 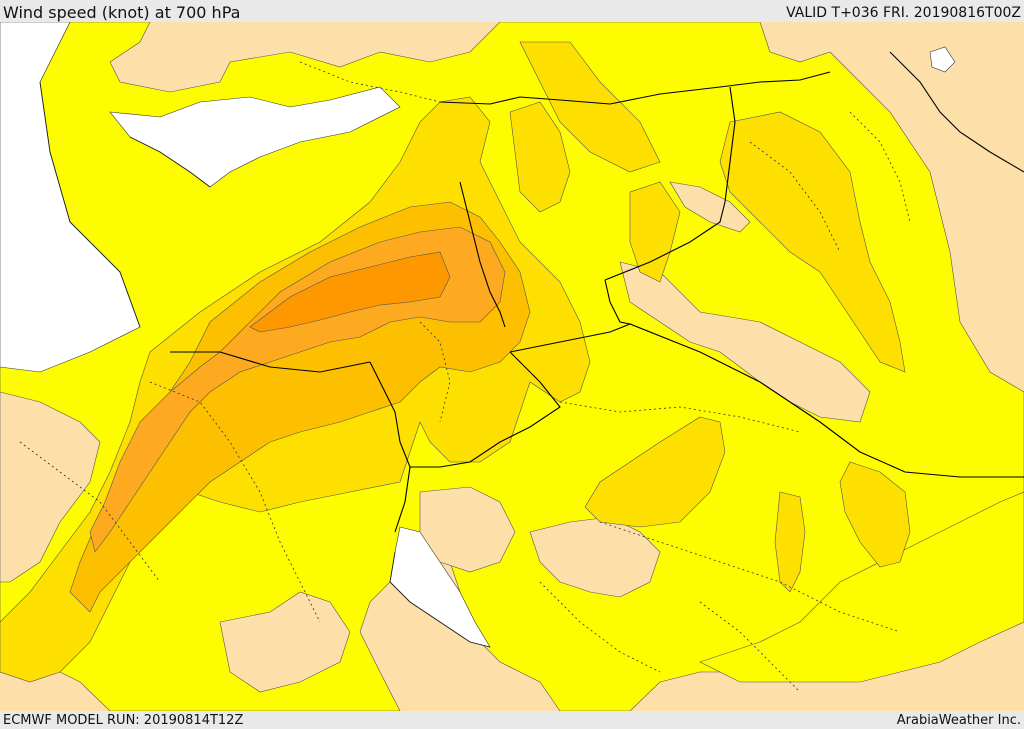 What do you see at coordinates (958, 720) in the screenshot?
I see `credit-text: ArabiaWeather Inc.` at bounding box center [958, 720].